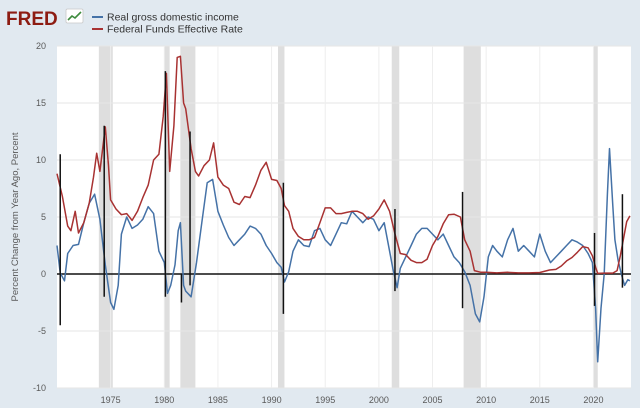 This screenshot has height=408, width=640. What do you see at coordinates (39, 388) in the screenshot?
I see `y-tick-label: -10` at bounding box center [39, 388].